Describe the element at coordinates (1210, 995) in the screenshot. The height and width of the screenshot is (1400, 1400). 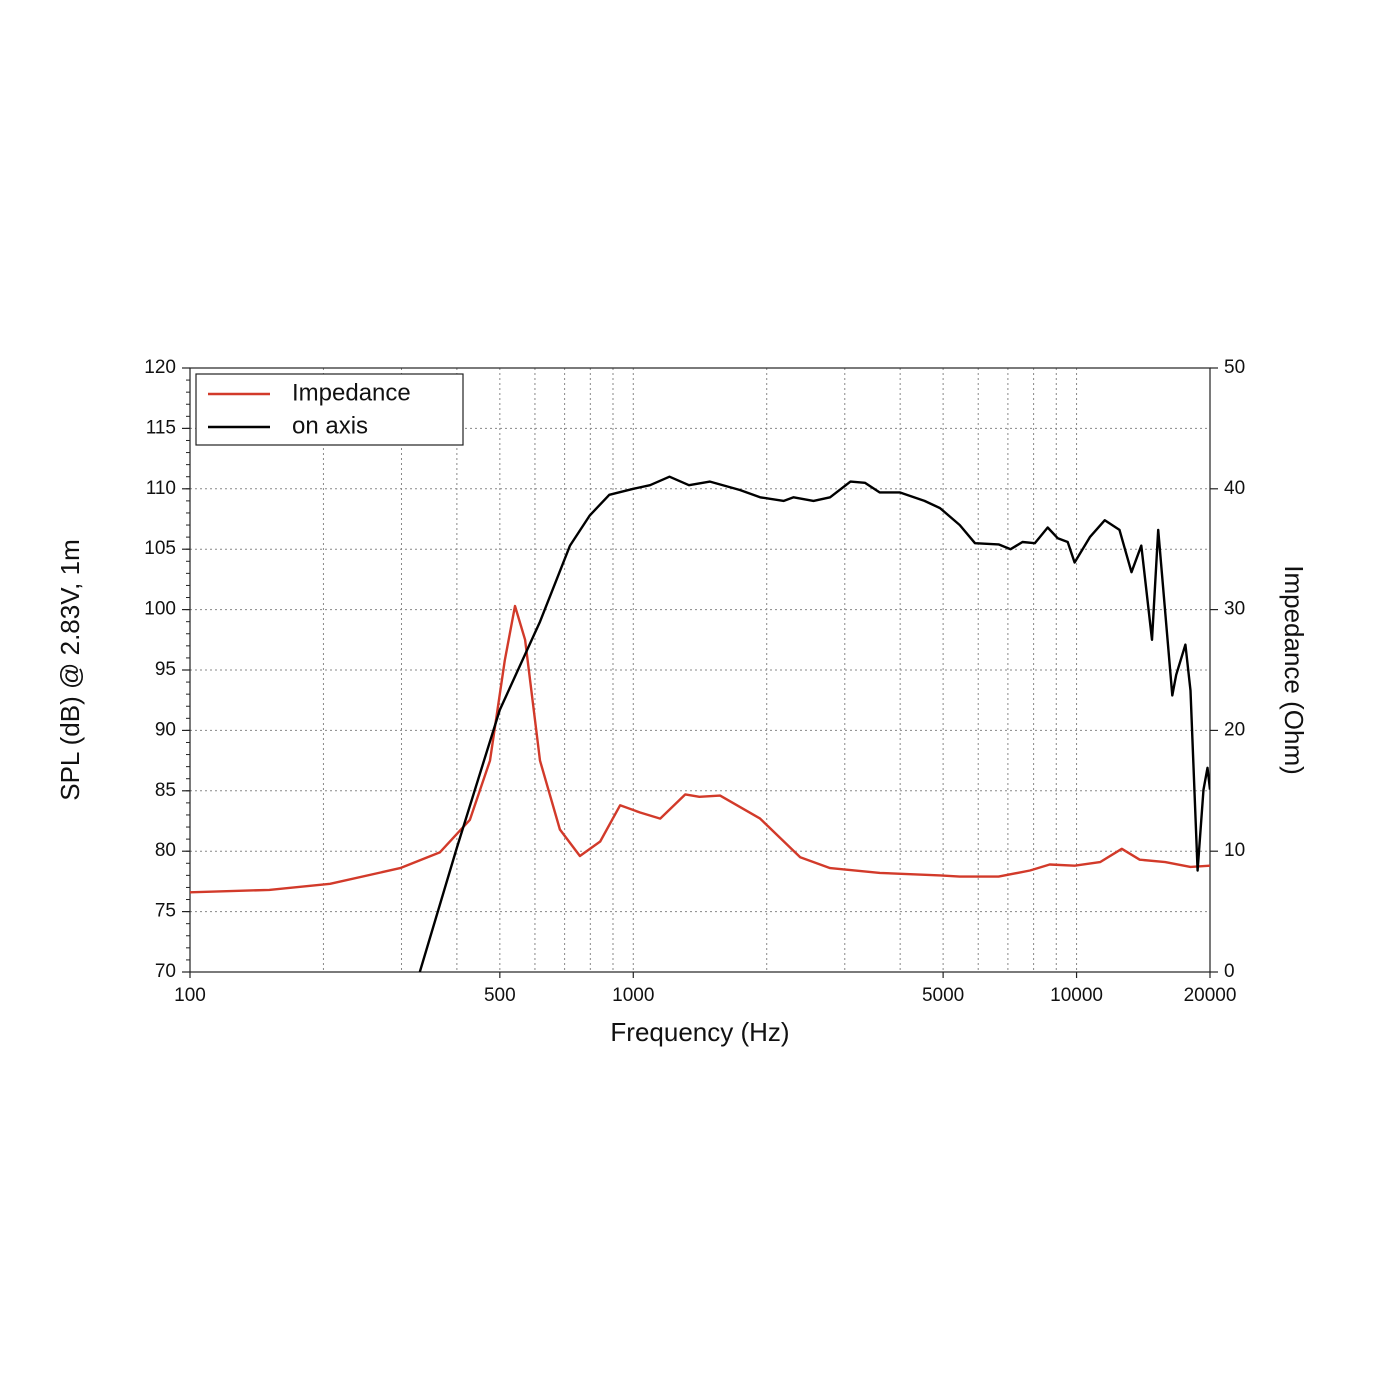
I see `x-tick-label: 20000` at that location.